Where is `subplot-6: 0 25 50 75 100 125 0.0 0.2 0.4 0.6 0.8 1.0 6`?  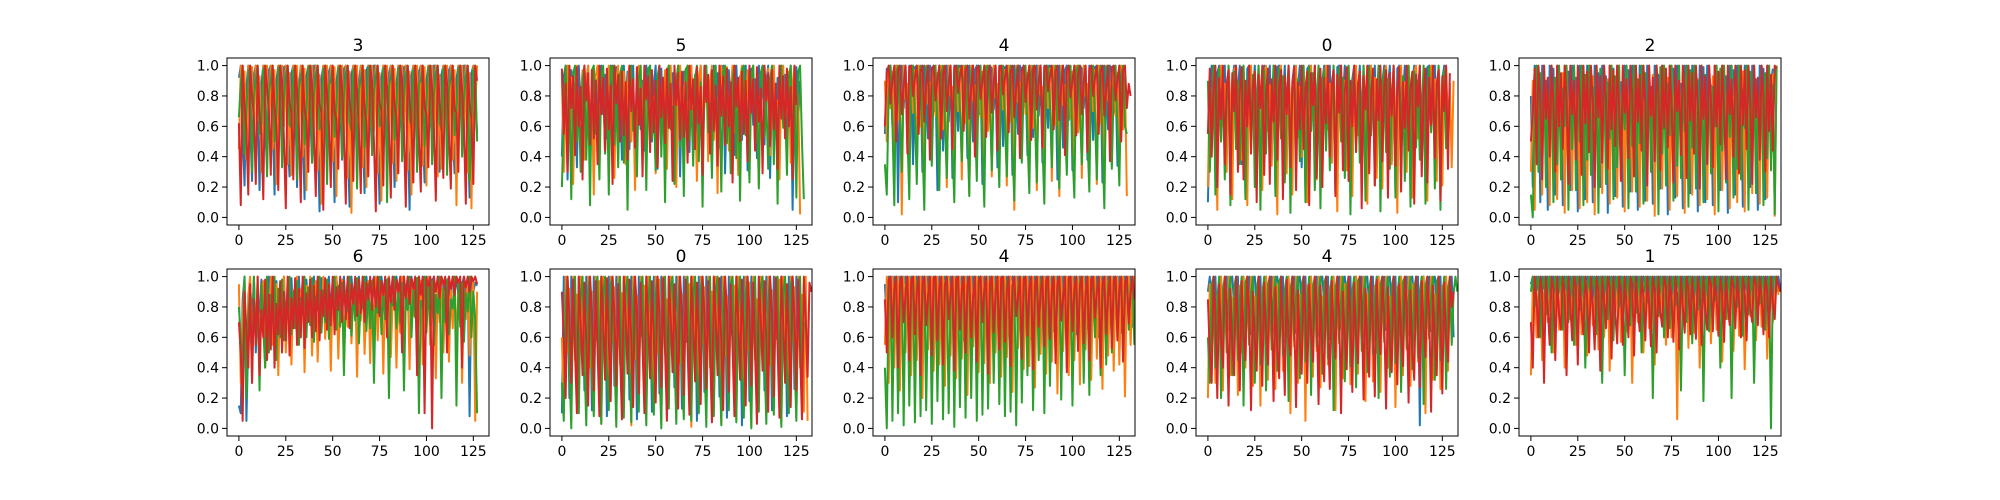 subplot-6: 0 25 50 75 100 125 0.0 0.2 0.4 0.6 0.8 1.0 6 is located at coordinates (343, 353).